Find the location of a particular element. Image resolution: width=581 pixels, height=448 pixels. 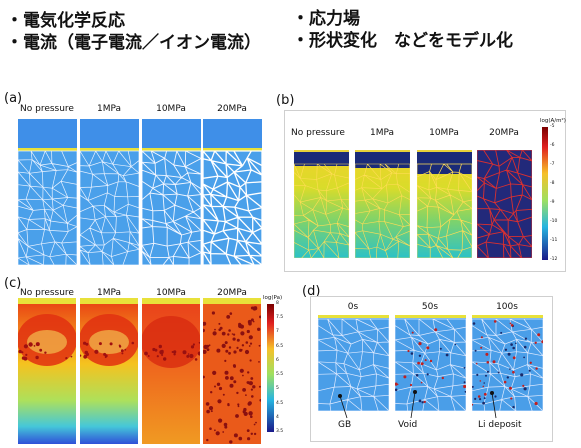

panel-b-colorbar-tick: -7 is located at coordinates (552, 164).